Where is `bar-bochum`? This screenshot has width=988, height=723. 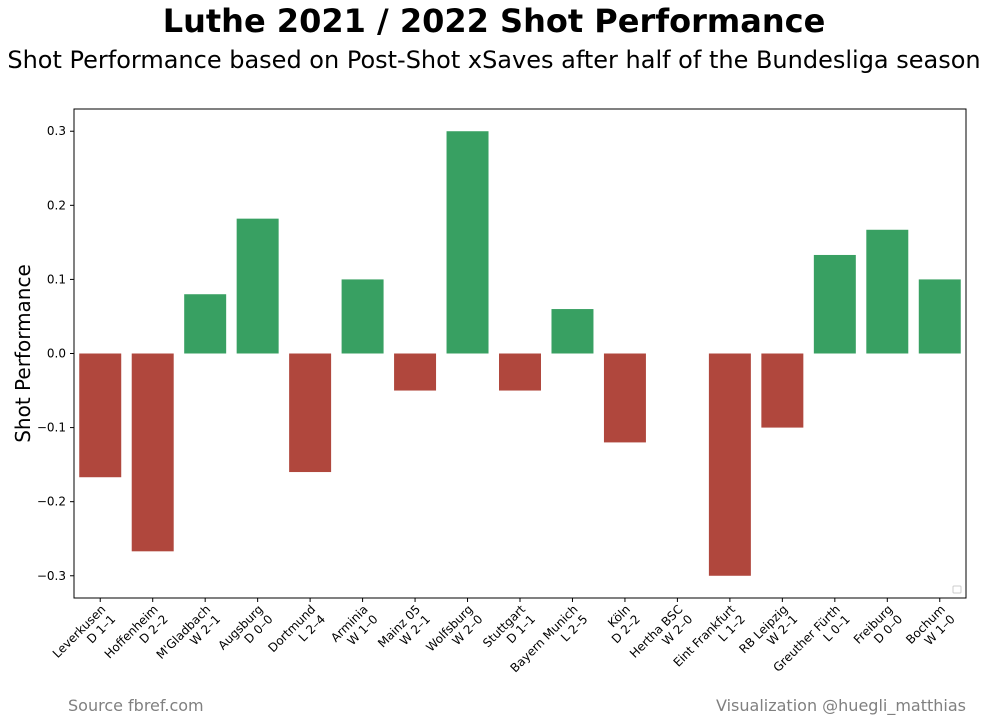 bar-bochum is located at coordinates (939, 316).